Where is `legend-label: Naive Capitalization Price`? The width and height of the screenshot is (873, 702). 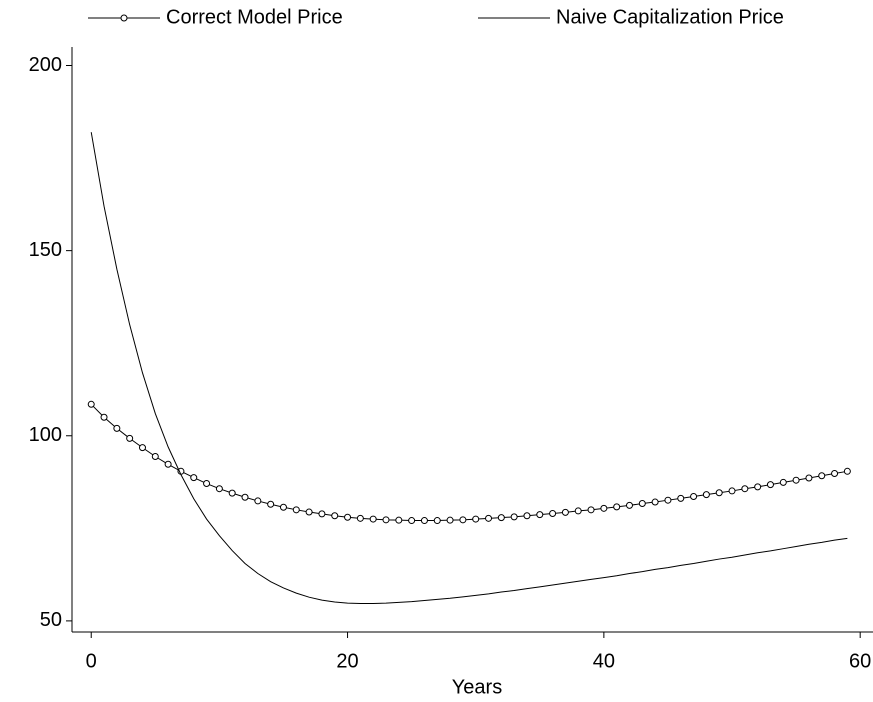
legend-label: Naive Capitalization Price is located at coordinates (670, 17).